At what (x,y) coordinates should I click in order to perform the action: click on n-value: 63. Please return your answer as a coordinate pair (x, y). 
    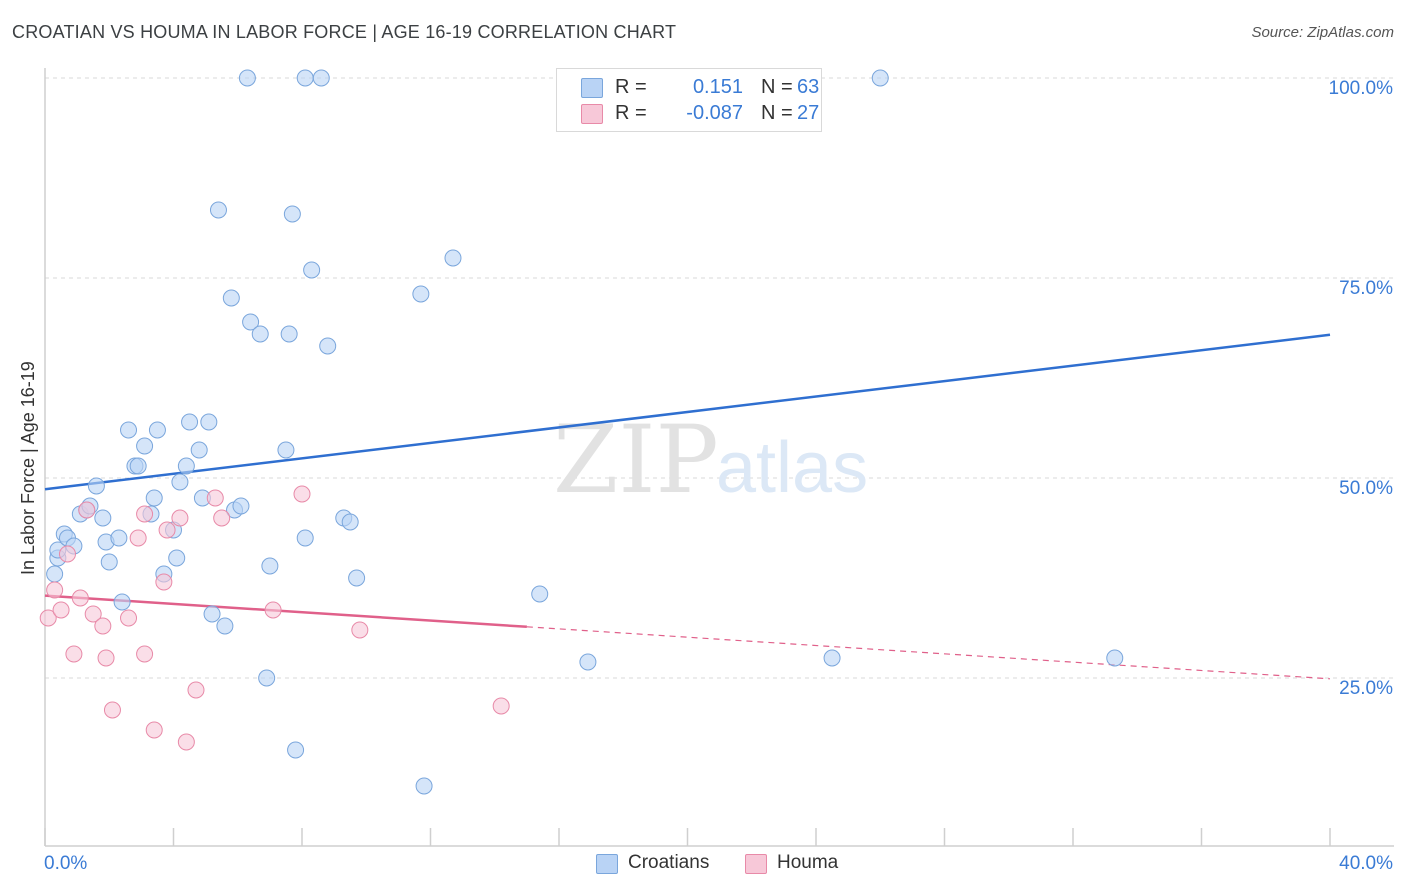
    Looking at the image, I should click on (808, 87).